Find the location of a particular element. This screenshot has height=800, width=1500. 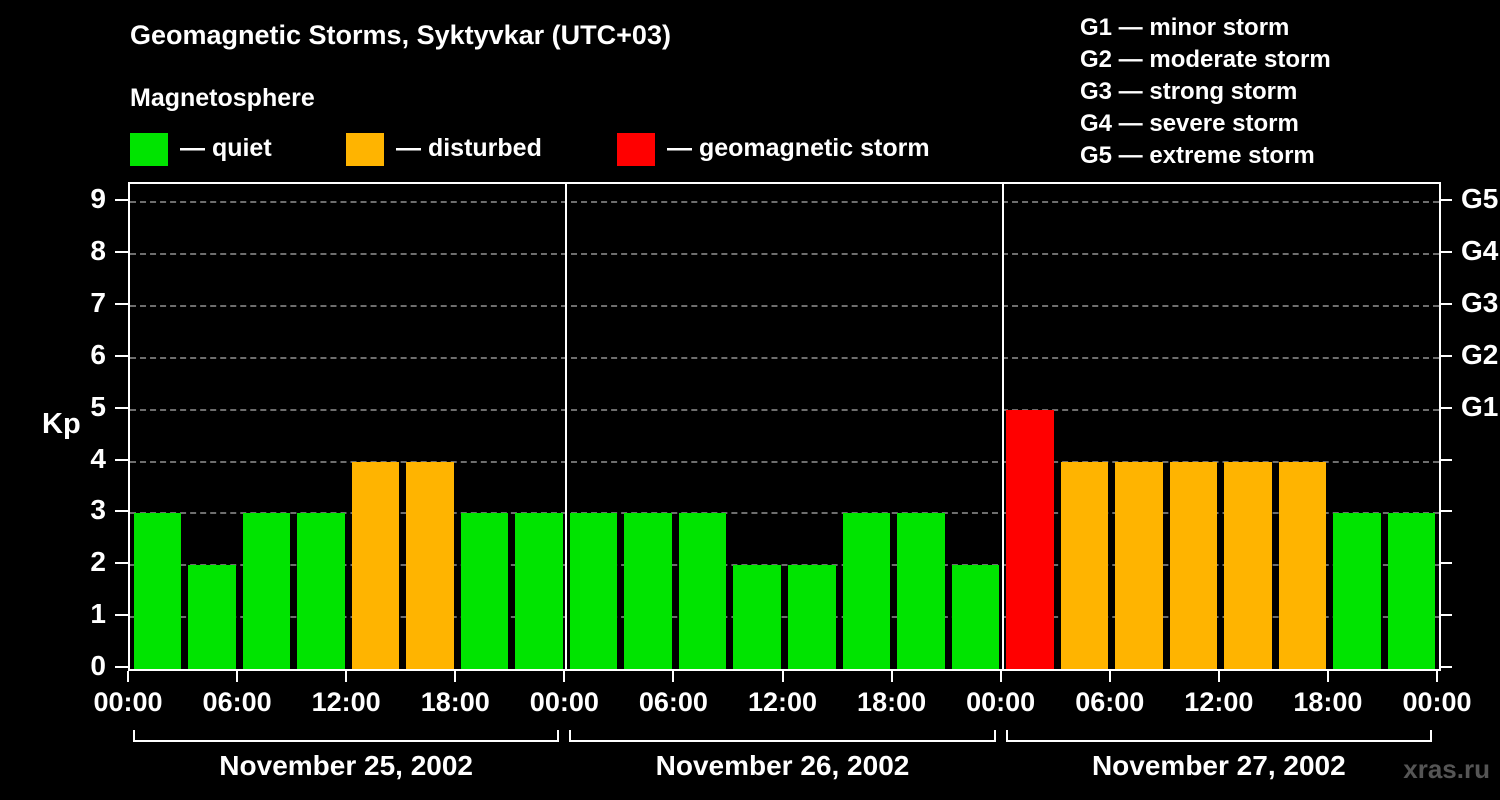

y-axis-title: Kp is located at coordinates (61, 424).